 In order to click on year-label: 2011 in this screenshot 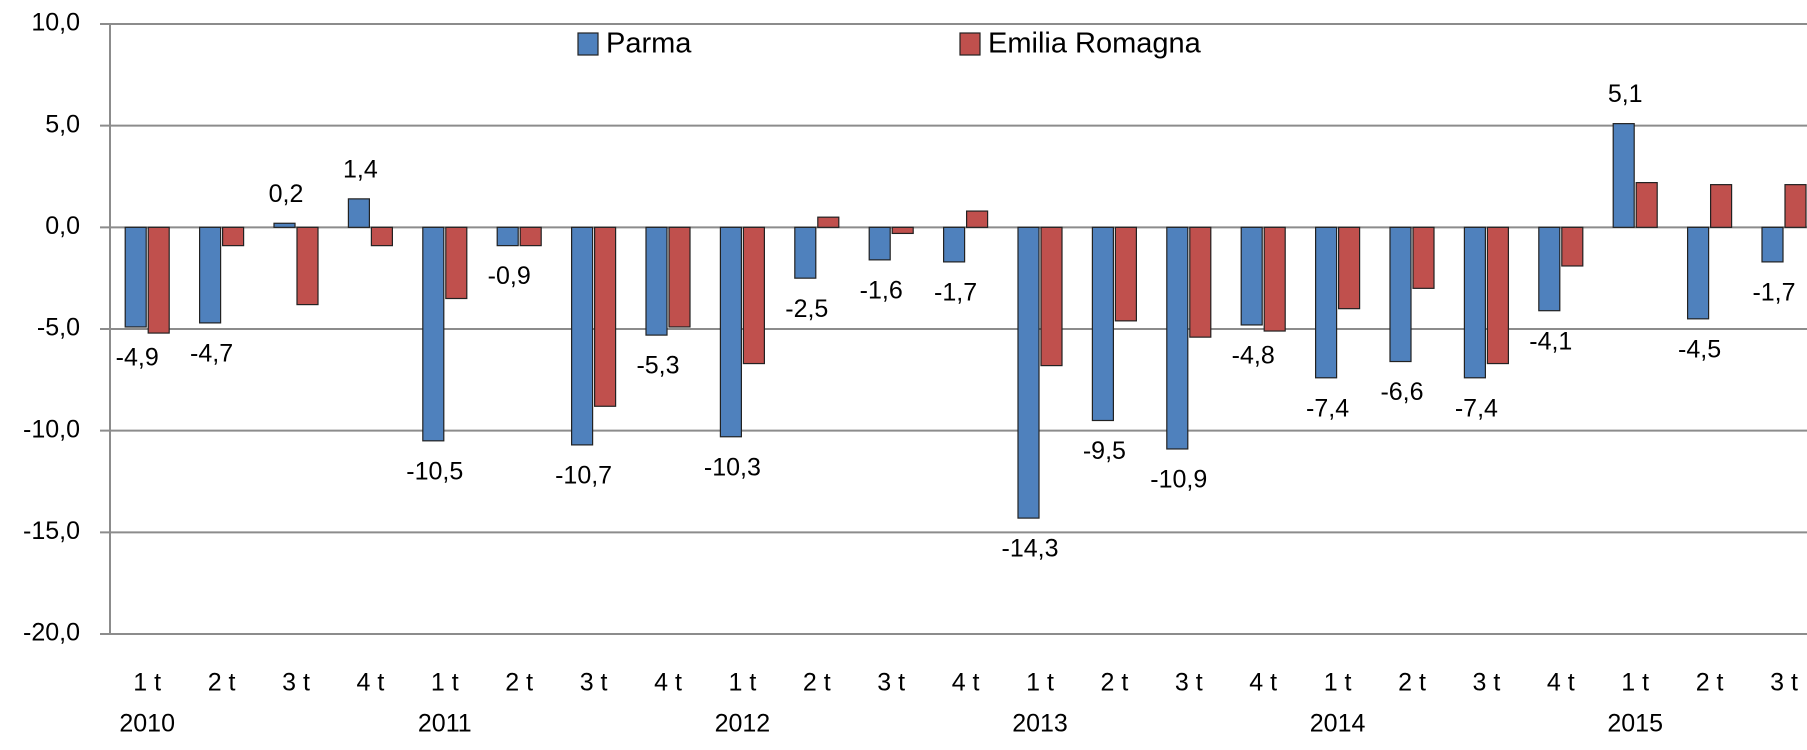, I will do `click(445, 724)`.